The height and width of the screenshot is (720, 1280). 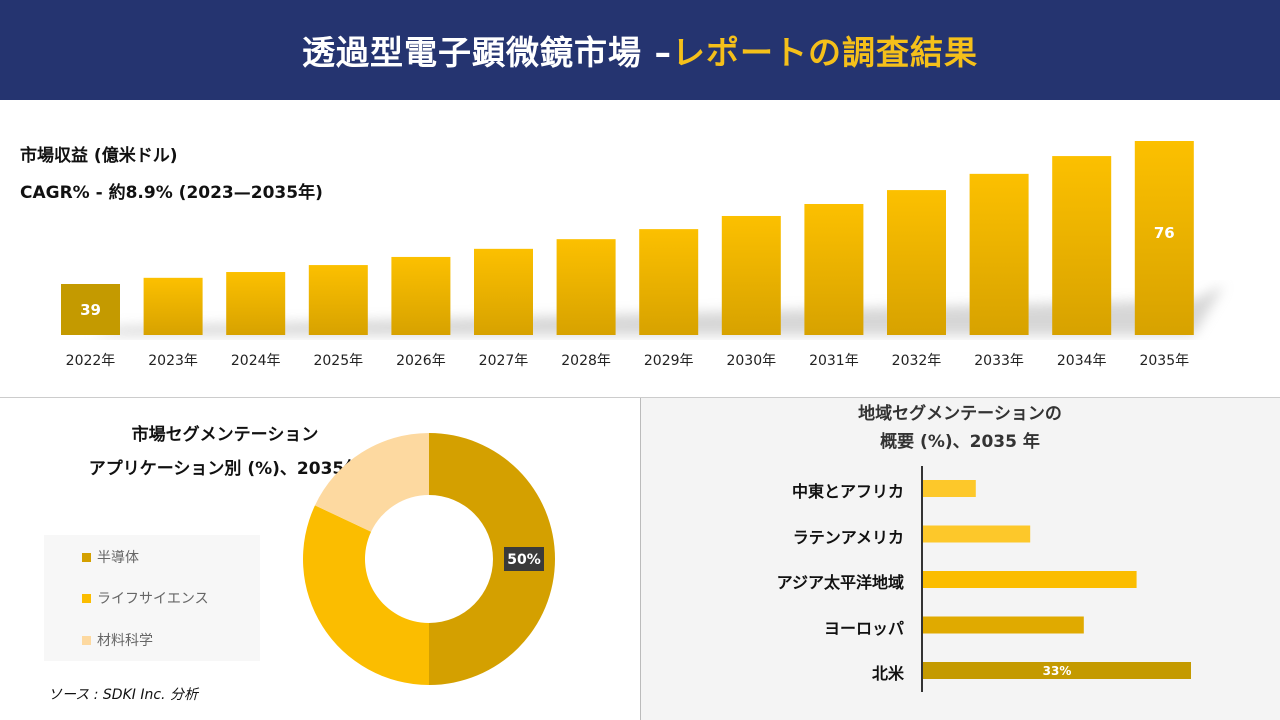 I want to click on x-tick-label: 2033年, so click(x=999, y=361).